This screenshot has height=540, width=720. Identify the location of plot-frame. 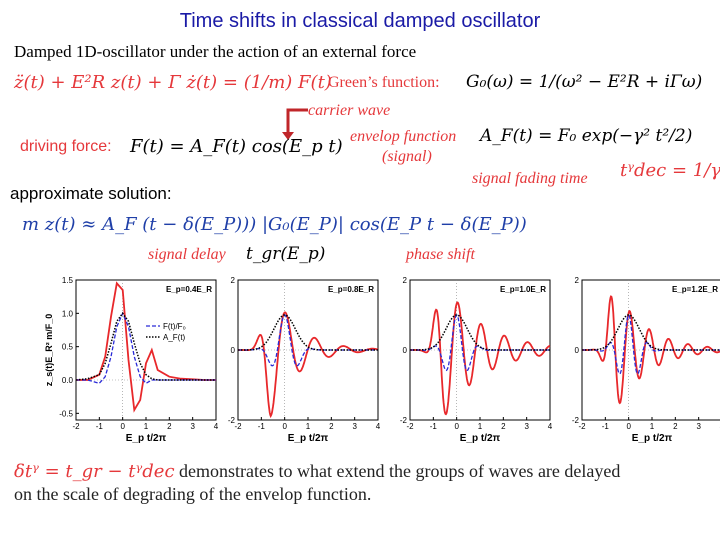
(146, 350).